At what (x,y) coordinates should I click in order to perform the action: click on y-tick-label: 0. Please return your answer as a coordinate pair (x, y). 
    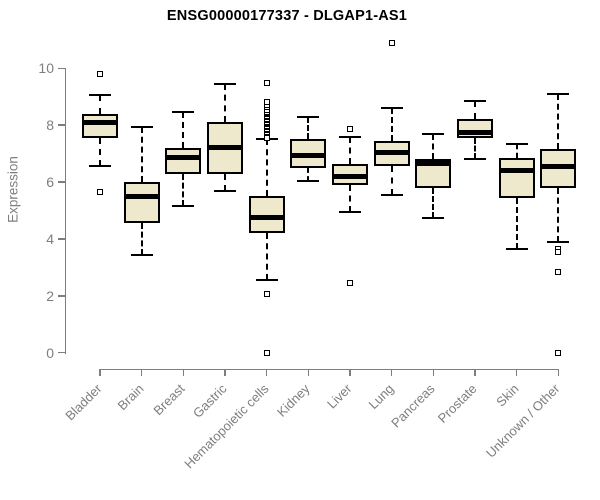
    Looking at the image, I should click on (50, 352).